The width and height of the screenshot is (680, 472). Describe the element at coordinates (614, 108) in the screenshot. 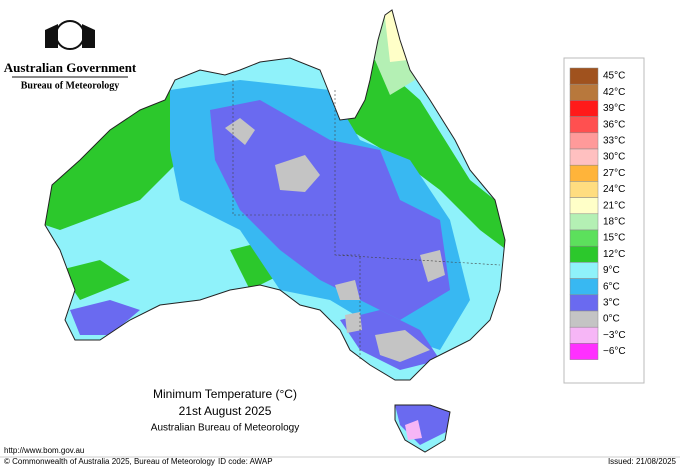

I see `legend-label: 39°C` at that location.